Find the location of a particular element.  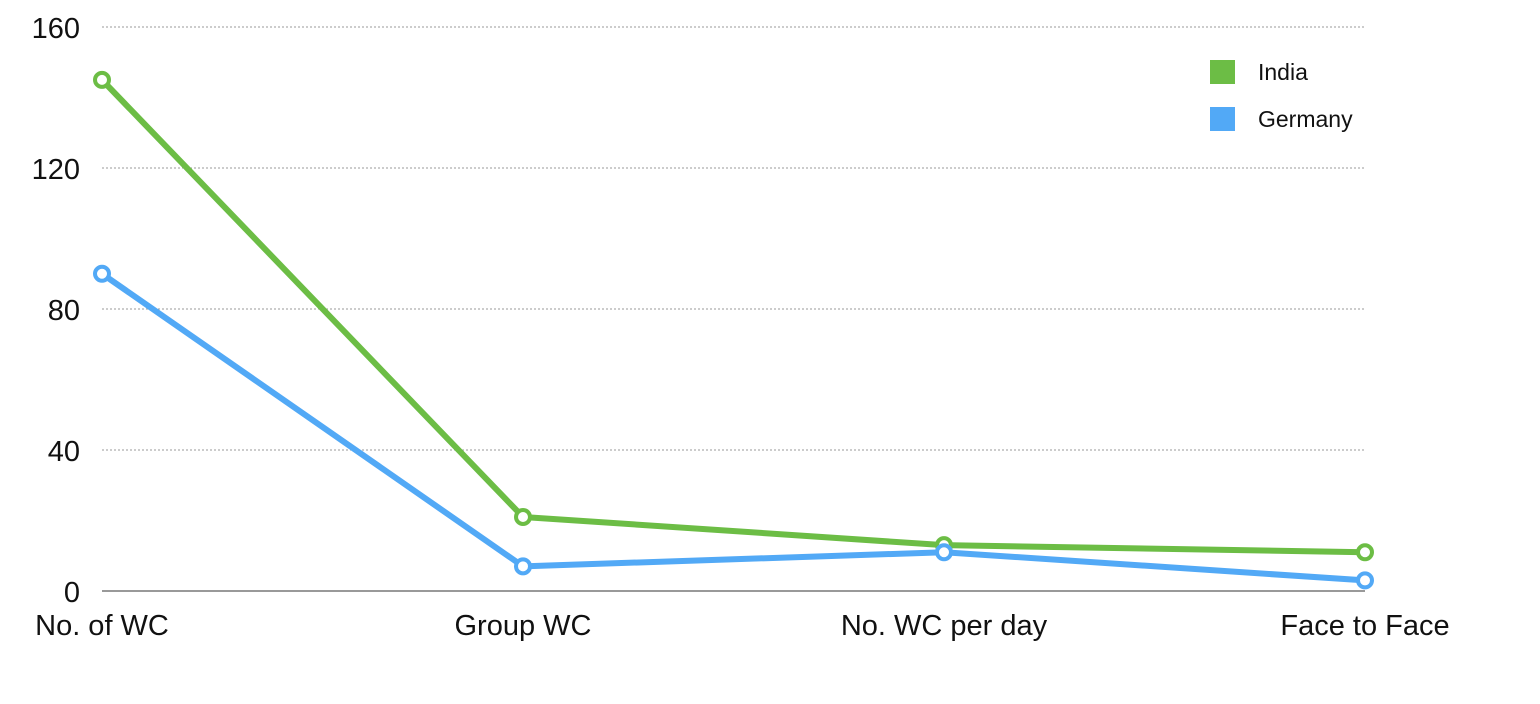

legend-label: Germany is located at coordinates (1305, 119).